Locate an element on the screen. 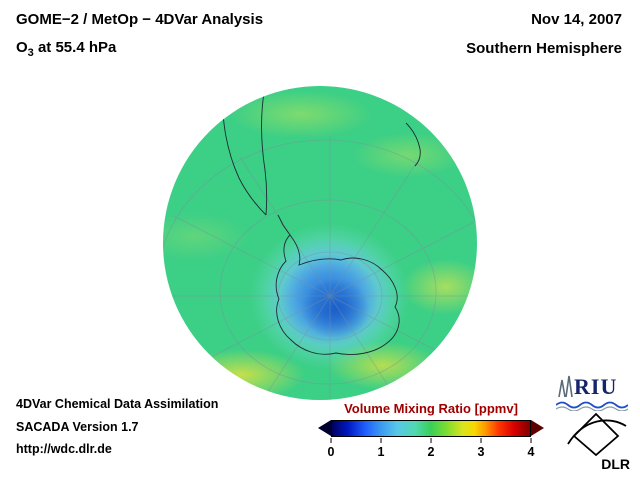 The width and height of the screenshot is (640, 480). tick-label: 0 is located at coordinates (331, 452).